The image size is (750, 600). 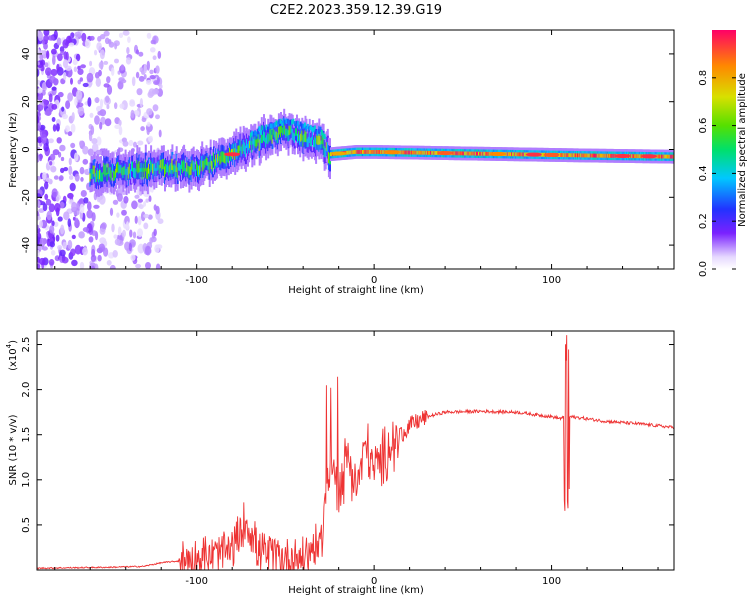 What do you see at coordinates (26, 197) in the screenshot?
I see `y-tick-label: -20` at bounding box center [26, 197].